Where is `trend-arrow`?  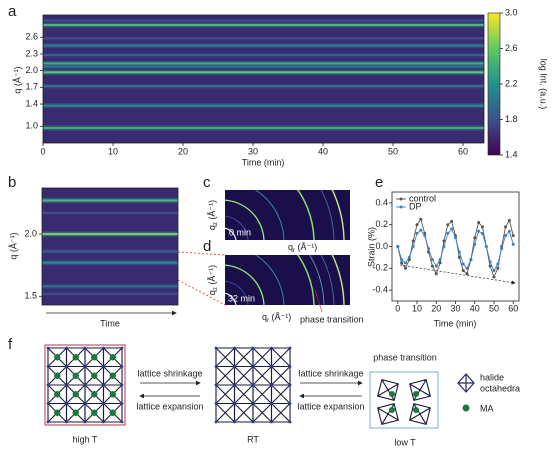
trend-arrow is located at coordinates (457, 274).